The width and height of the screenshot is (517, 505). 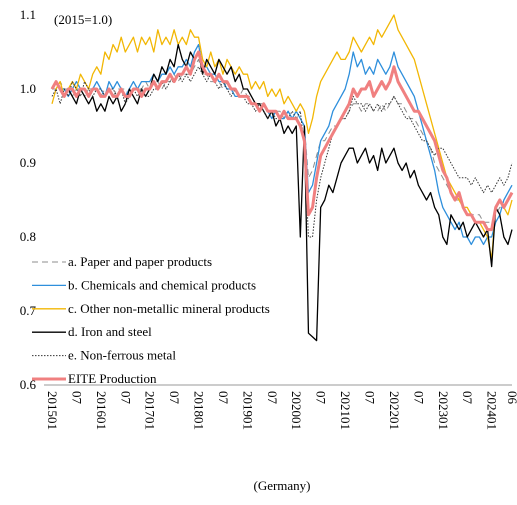 What do you see at coordinates (83, 19) in the screenshot?
I see `annotation: (2015=1.0)` at bounding box center [83, 19].